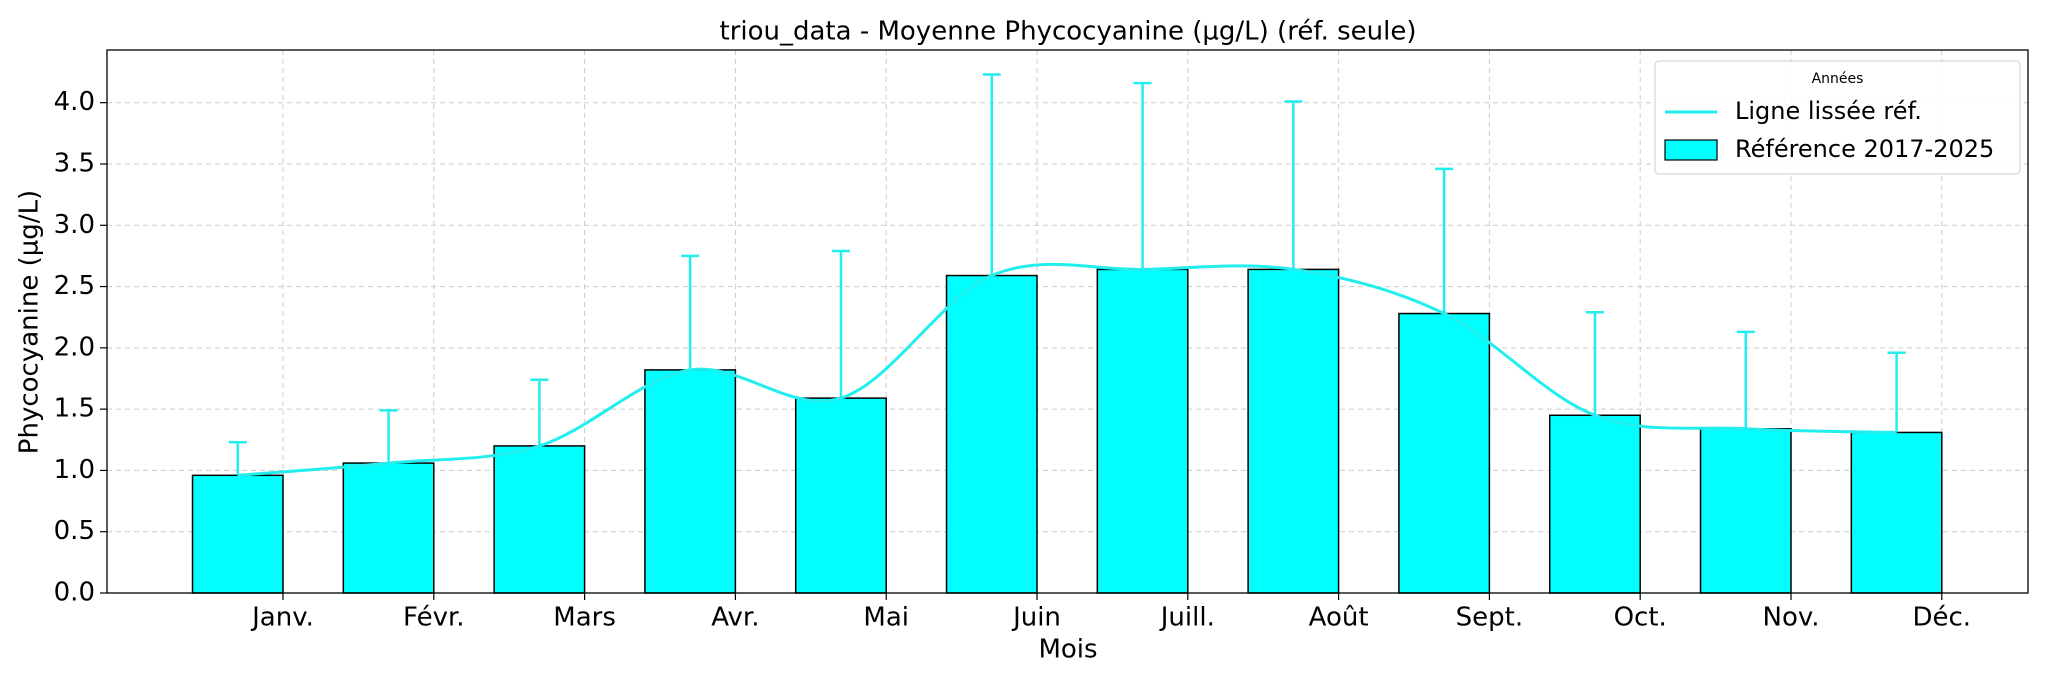 Image resolution: width=2048 pixels, height=683 pixels. What do you see at coordinates (1489, 618) in the screenshot?
I see `x-tick-label: Sept.` at bounding box center [1489, 618].